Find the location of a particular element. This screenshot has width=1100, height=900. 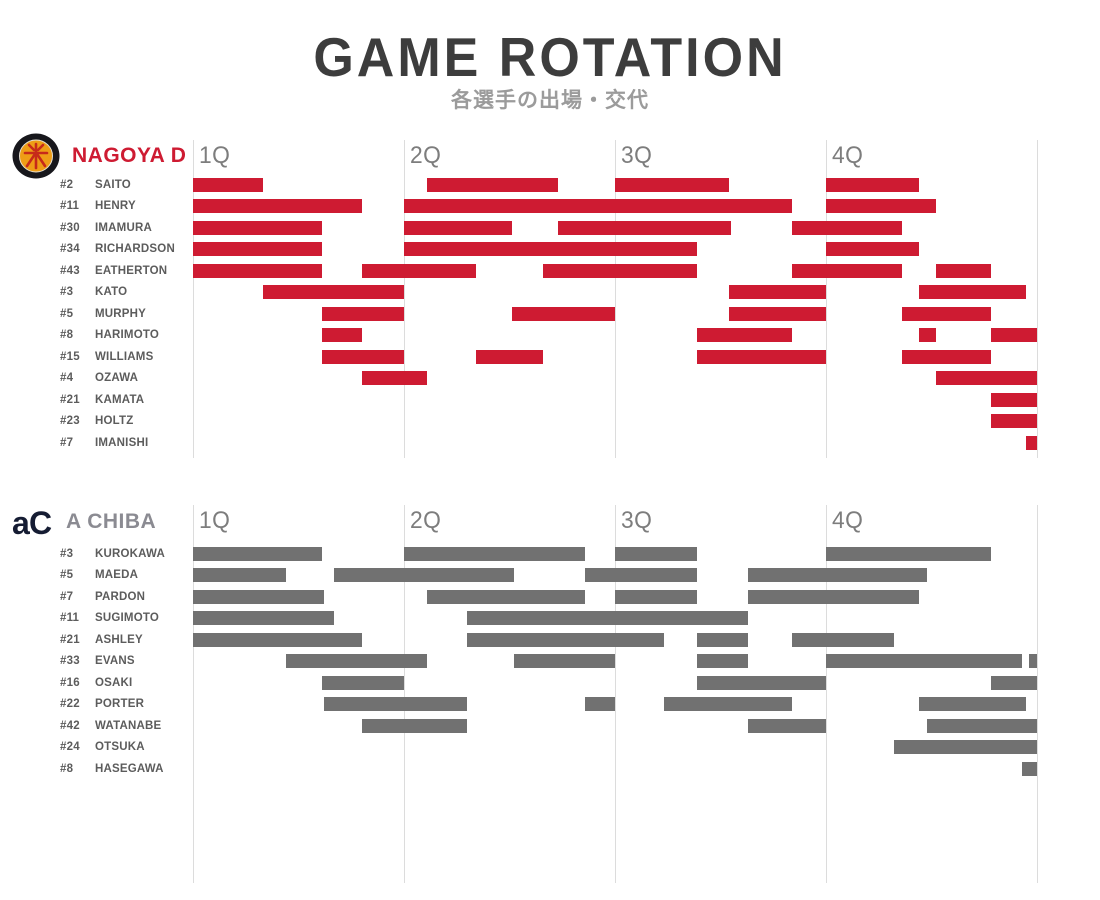

player-name: MAEDA is located at coordinates (117, 575).